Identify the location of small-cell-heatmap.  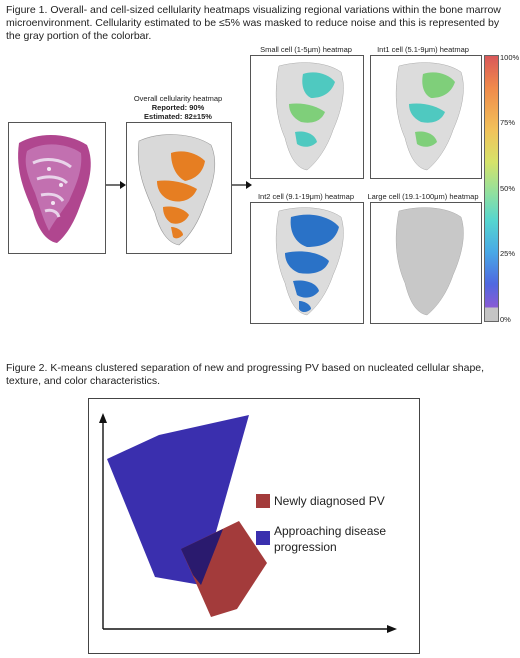
(307, 117).